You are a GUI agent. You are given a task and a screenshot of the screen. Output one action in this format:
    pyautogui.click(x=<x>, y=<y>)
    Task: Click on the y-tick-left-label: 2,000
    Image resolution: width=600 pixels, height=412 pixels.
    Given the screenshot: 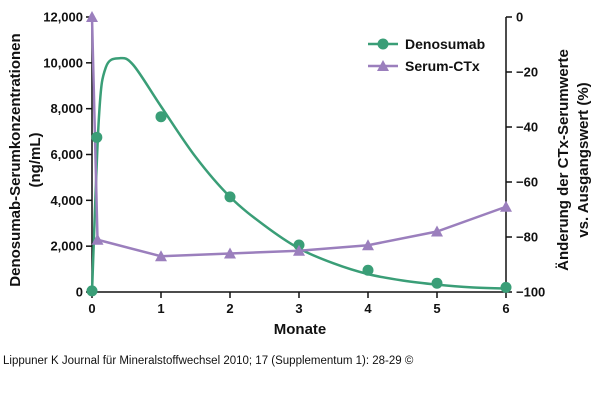 What is the action you would take?
    pyautogui.click(x=66, y=246)
    